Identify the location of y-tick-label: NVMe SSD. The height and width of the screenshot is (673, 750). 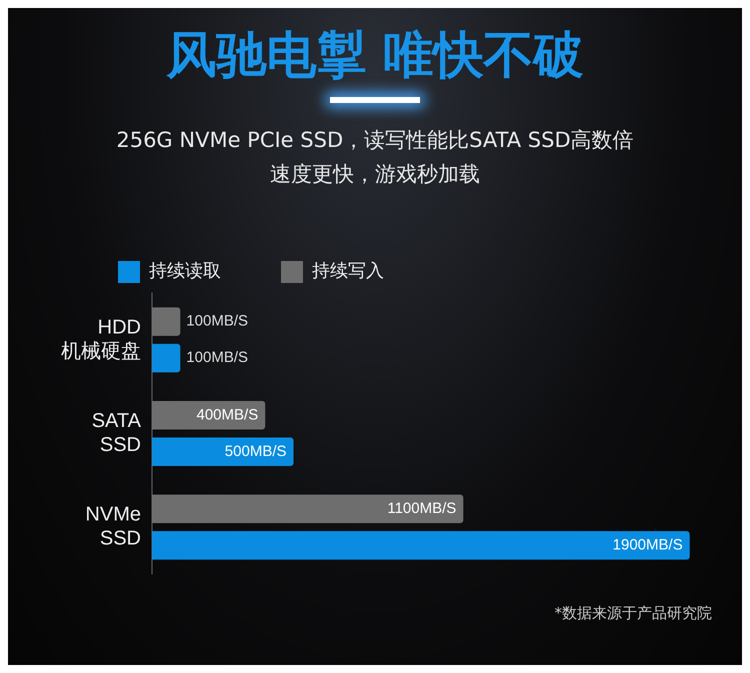
(113, 527).